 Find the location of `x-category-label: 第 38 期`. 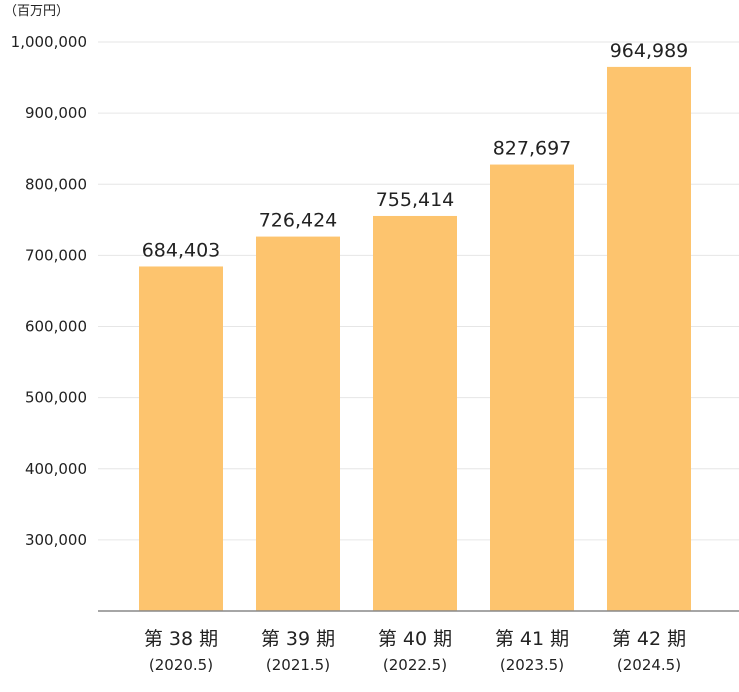

x-category-label: 第 38 期 is located at coordinates (181, 639).